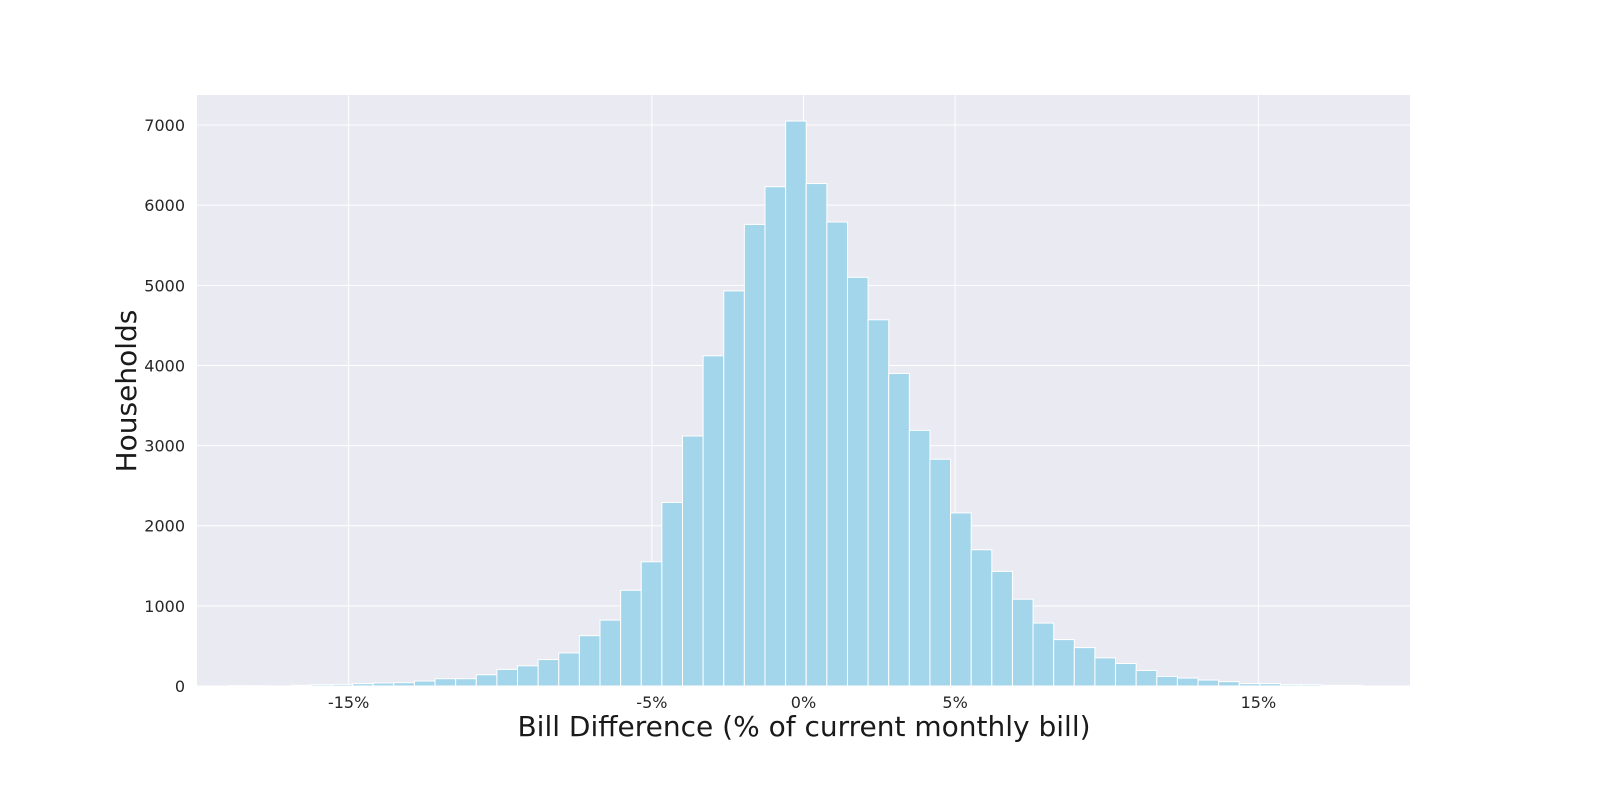 The image size is (1600, 800). I want to click on y-tick-label: 4000, so click(164, 365).